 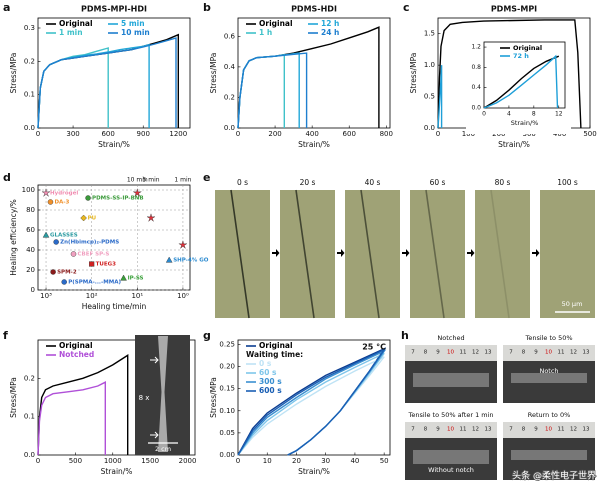 What do you see at coordinates (89, 243) in the screenshot?
I see `point-label: Zn(Hbimcp)₂-PDMS` at bounding box center [89, 243].